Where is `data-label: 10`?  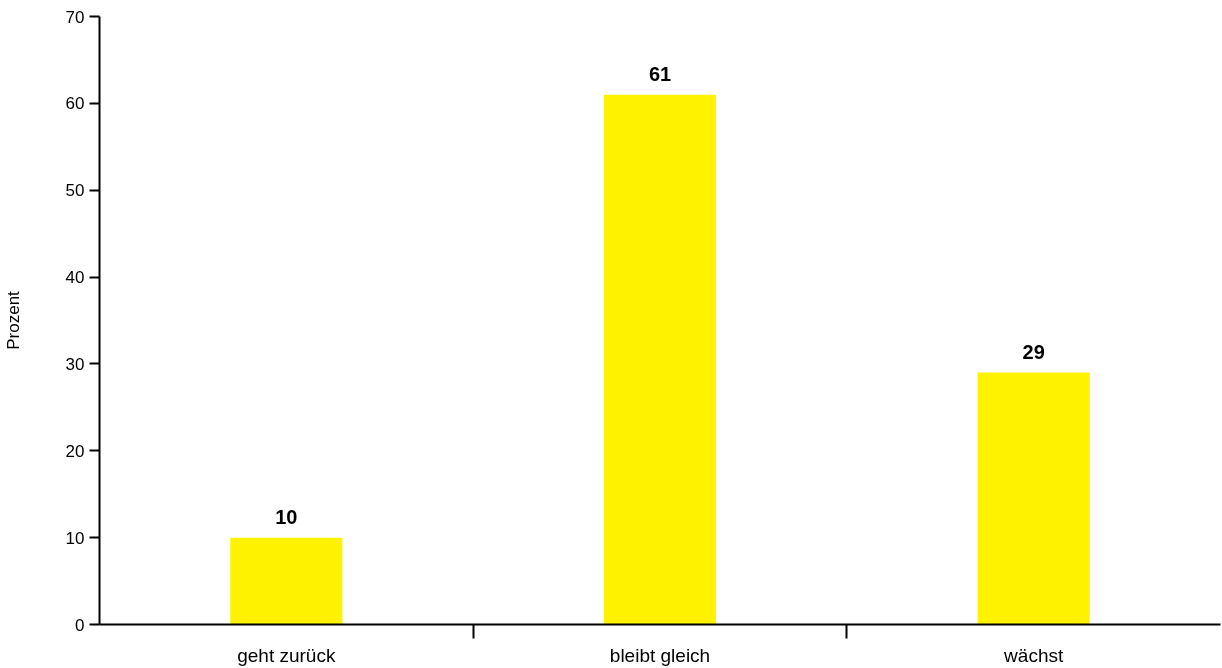
data-label: 10 is located at coordinates (286, 516).